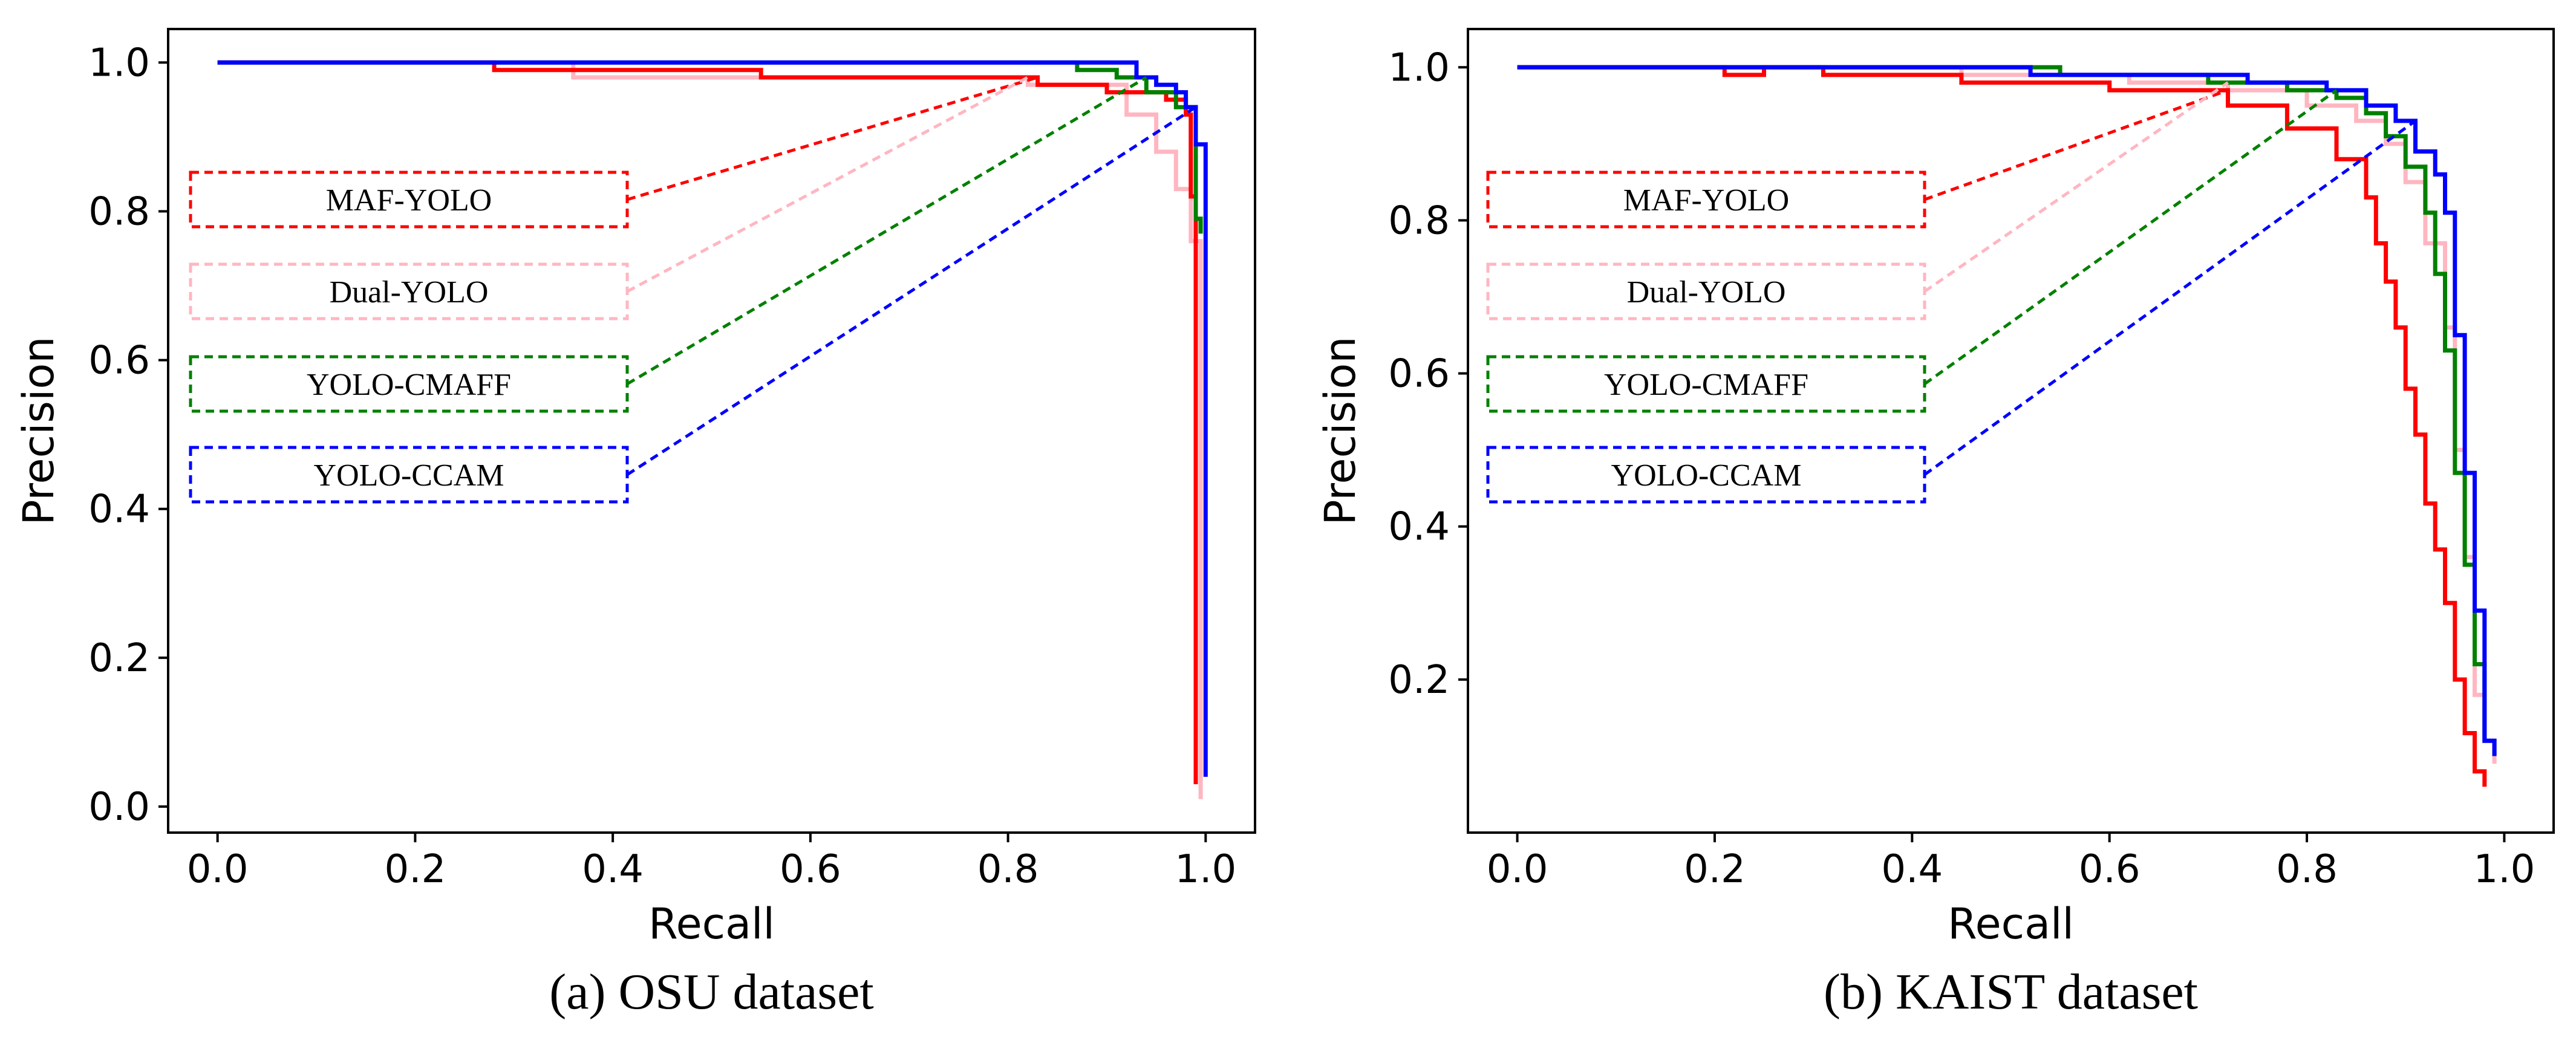 The height and width of the screenshot is (1040, 2576). I want to click on panel-caption: (b) KAIST dataset, so click(2011, 992).